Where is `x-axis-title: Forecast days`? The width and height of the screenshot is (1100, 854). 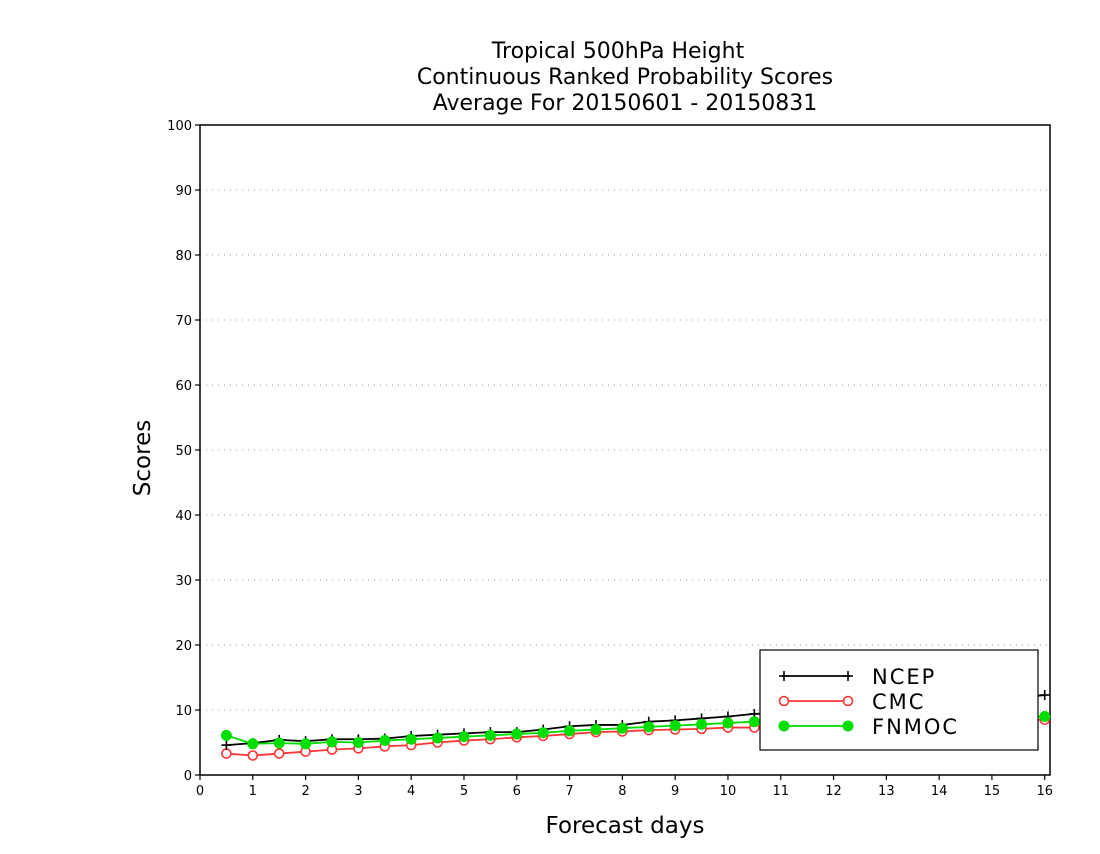
x-axis-title: Forecast days is located at coordinates (625, 826).